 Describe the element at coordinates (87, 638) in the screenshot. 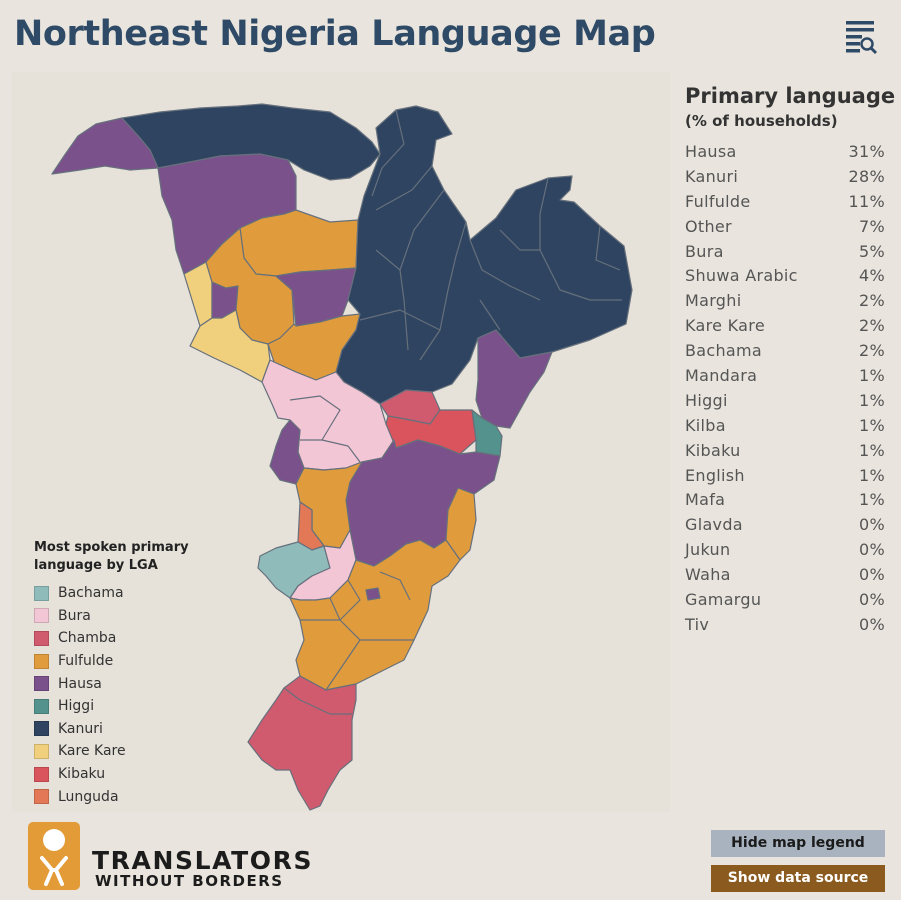

I see `legend-label: Chamba` at that location.